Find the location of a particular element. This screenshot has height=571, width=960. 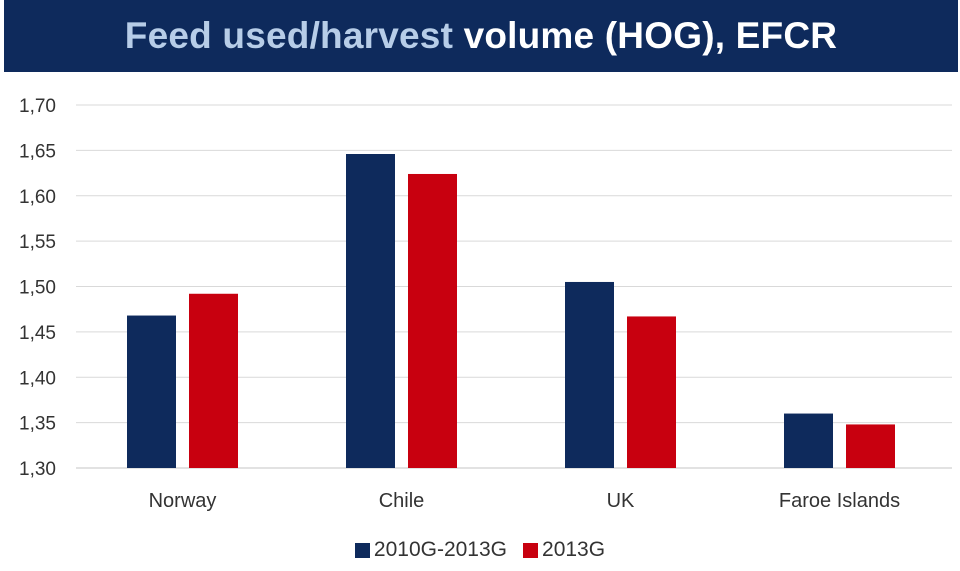

x-axis-category-labels: Norway Chile UK Faroe Islands is located at coordinates (524, 501).